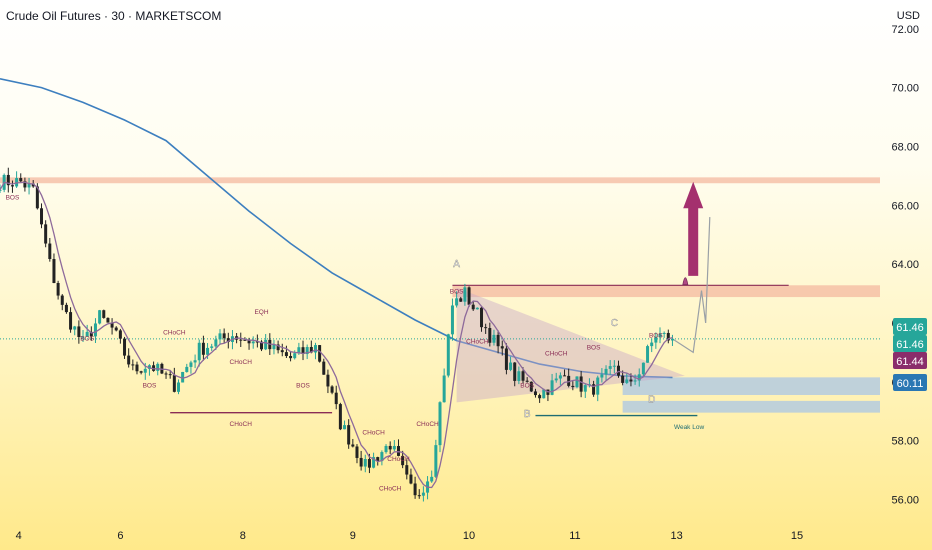  Describe the element at coordinates (751, 406) in the screenshot. I see `demand-zone-lower` at that location.